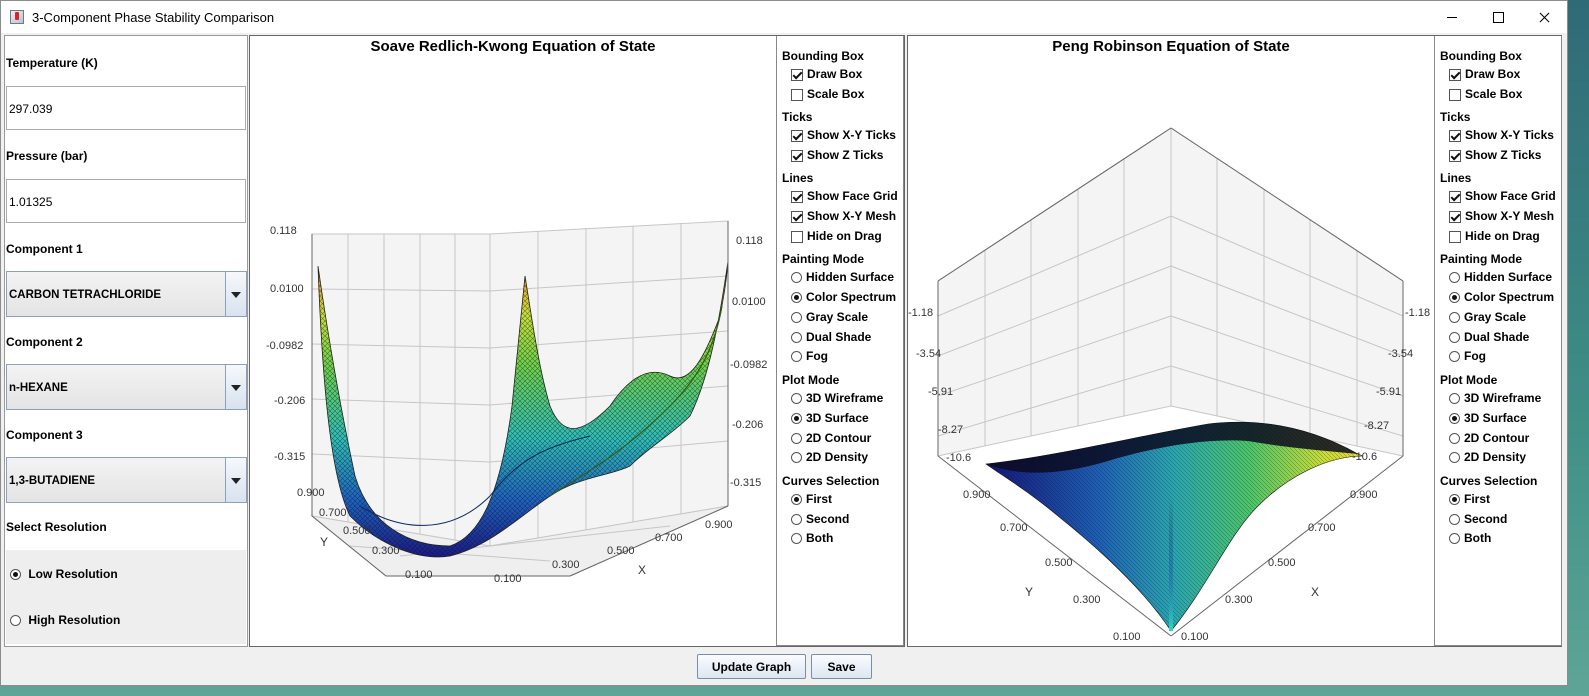  I want to click on component3-select: 1,3-BUTADIENE, so click(126, 480).